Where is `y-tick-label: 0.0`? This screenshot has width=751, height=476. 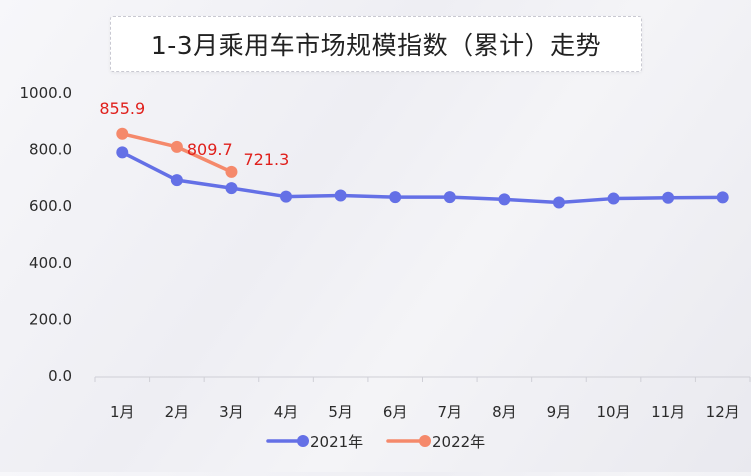
y-tick-label: 0.0 is located at coordinates (60, 376).